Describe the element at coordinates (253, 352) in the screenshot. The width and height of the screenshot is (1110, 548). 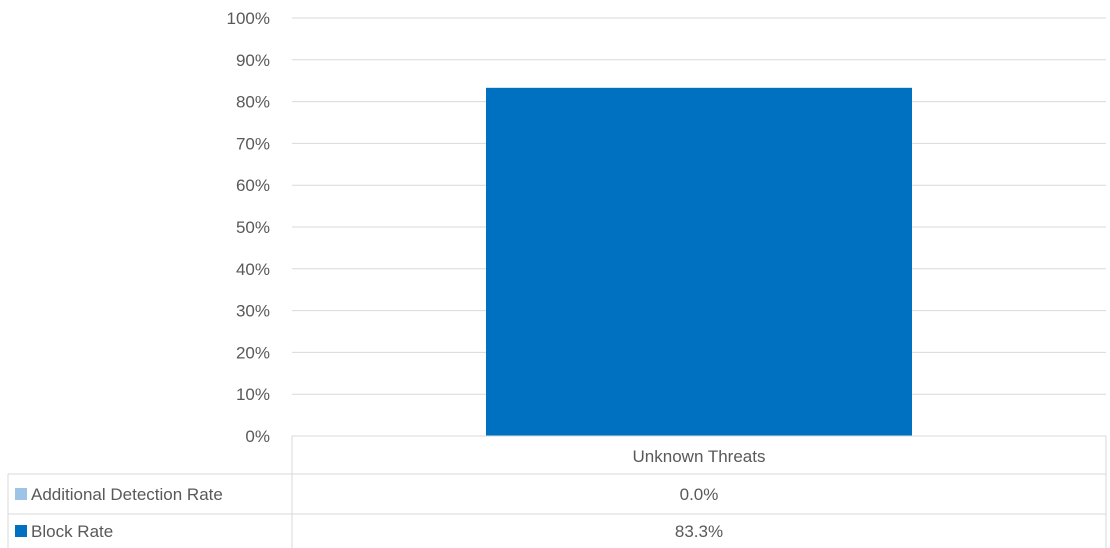
I see `y-tick-label: 20%` at that location.